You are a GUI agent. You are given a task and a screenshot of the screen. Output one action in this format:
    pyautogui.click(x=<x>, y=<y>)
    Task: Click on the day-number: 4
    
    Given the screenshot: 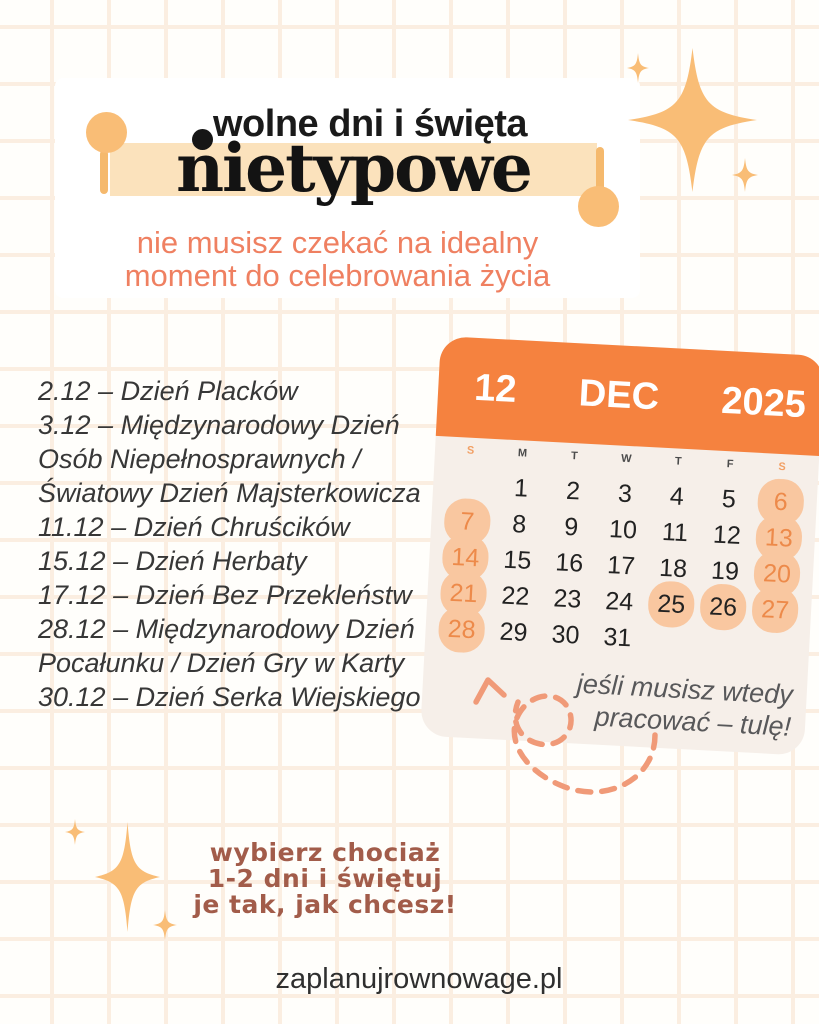 What is the action you would take?
    pyautogui.click(x=677, y=496)
    